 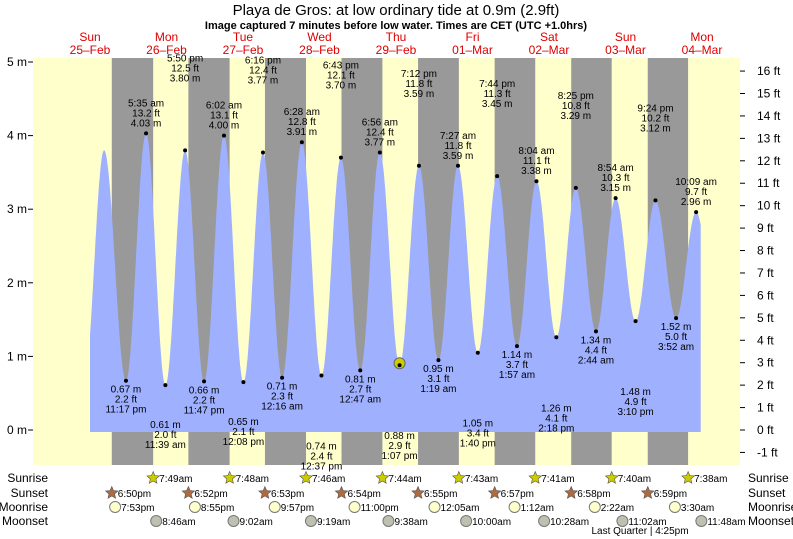 I want to click on extreme-label: 9:24 pm, so click(x=655, y=108).